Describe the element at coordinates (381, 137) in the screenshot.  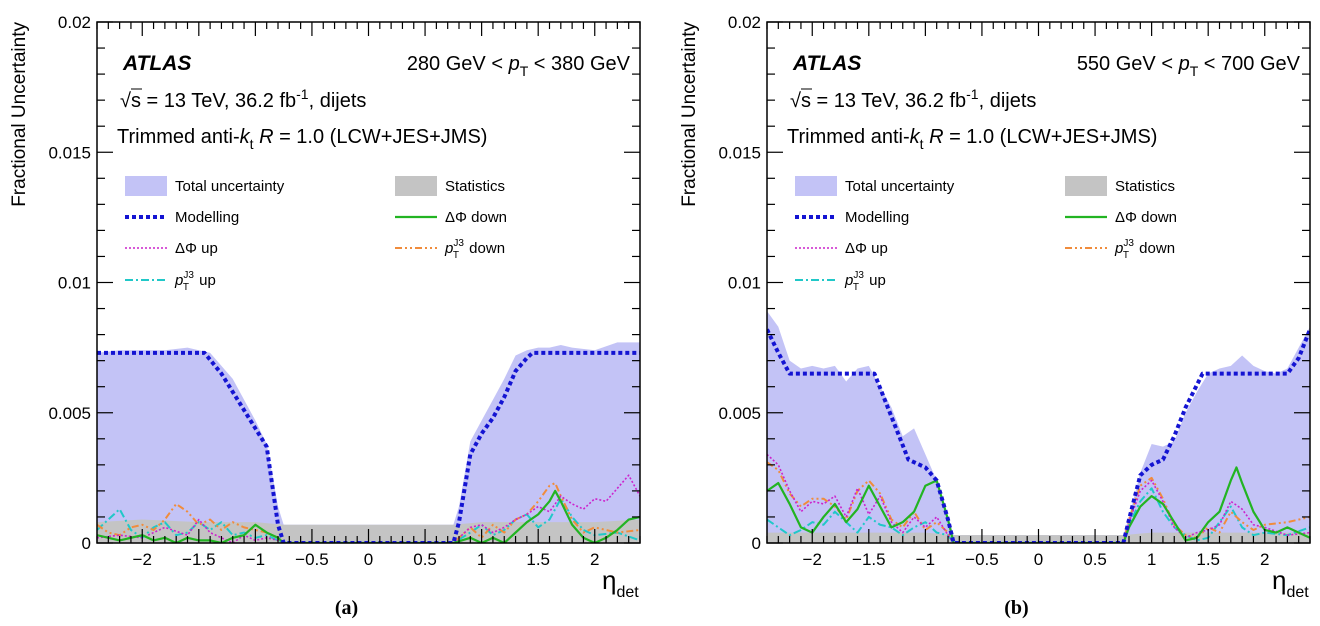
I see `jet-post: = 1.0 (LCW+JES+JMS)` at that location.